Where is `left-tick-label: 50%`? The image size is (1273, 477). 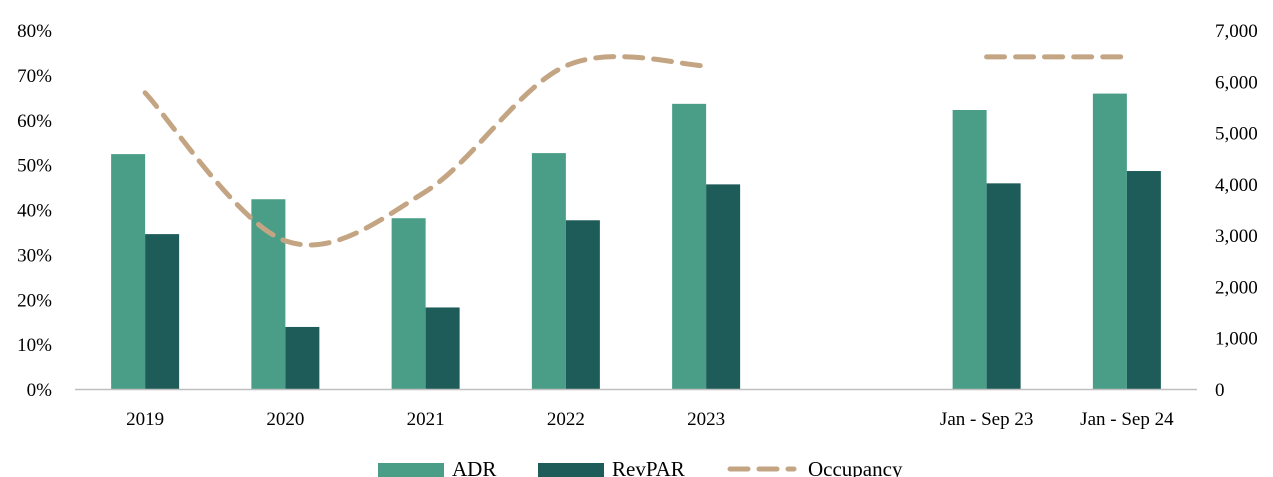
left-tick-label: 50% is located at coordinates (34, 166).